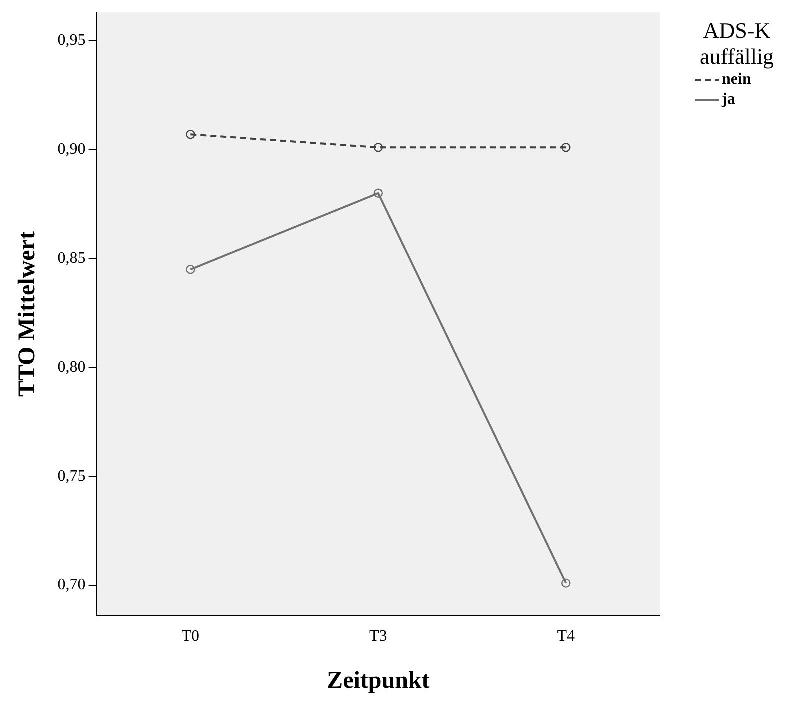 The image size is (805, 710). I want to click on x-tick-label: T3, so click(379, 636).